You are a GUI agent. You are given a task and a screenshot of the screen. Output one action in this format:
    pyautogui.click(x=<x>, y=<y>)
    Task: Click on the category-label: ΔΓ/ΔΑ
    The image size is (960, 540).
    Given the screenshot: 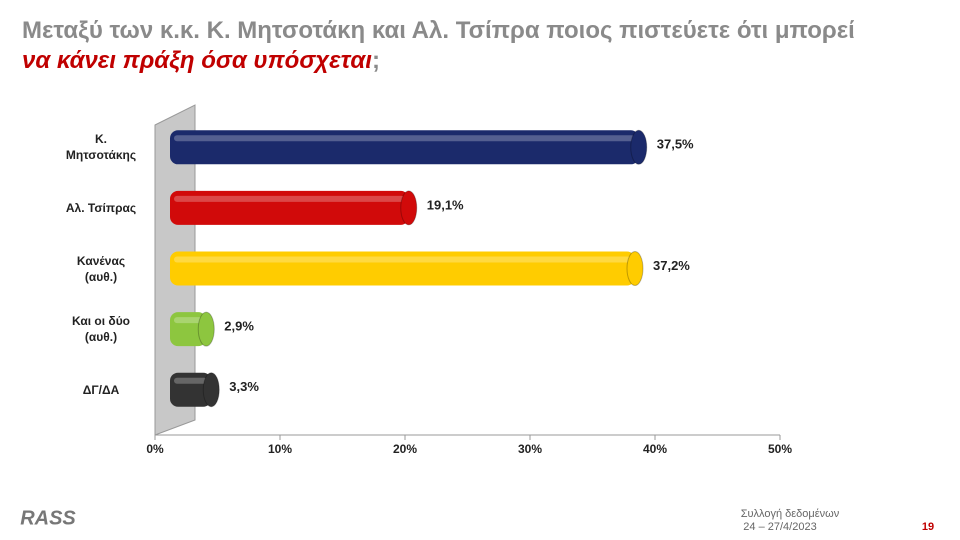 What is the action you would take?
    pyautogui.click(x=101, y=389)
    